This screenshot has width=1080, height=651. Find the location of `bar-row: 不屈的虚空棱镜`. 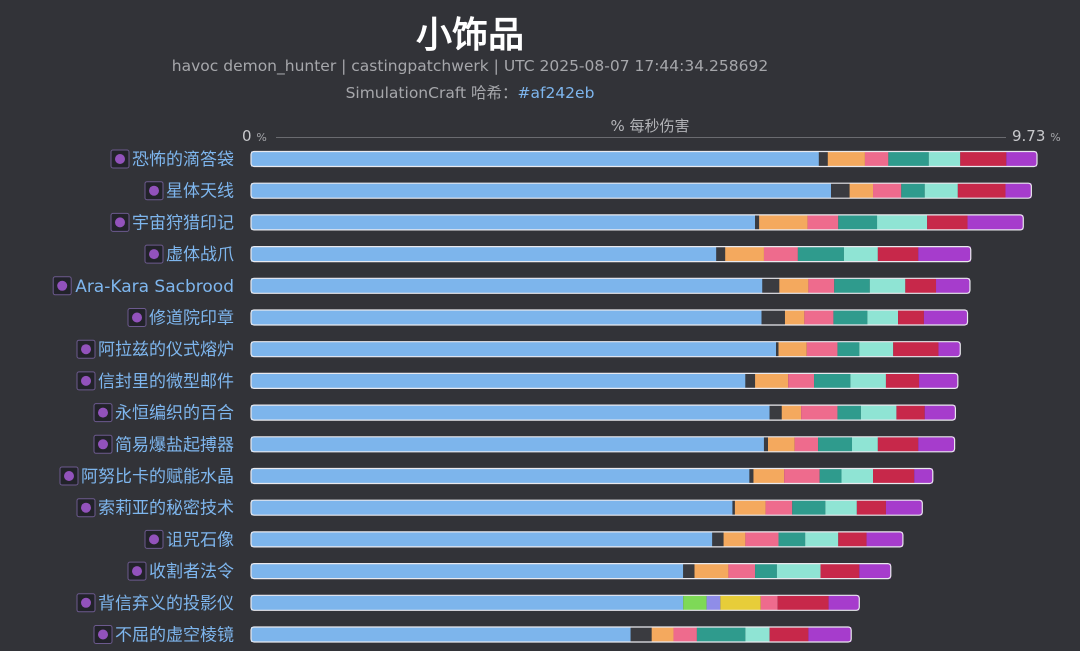

bar-row: 不屈的虚空棱镜 is located at coordinates (472, 635).